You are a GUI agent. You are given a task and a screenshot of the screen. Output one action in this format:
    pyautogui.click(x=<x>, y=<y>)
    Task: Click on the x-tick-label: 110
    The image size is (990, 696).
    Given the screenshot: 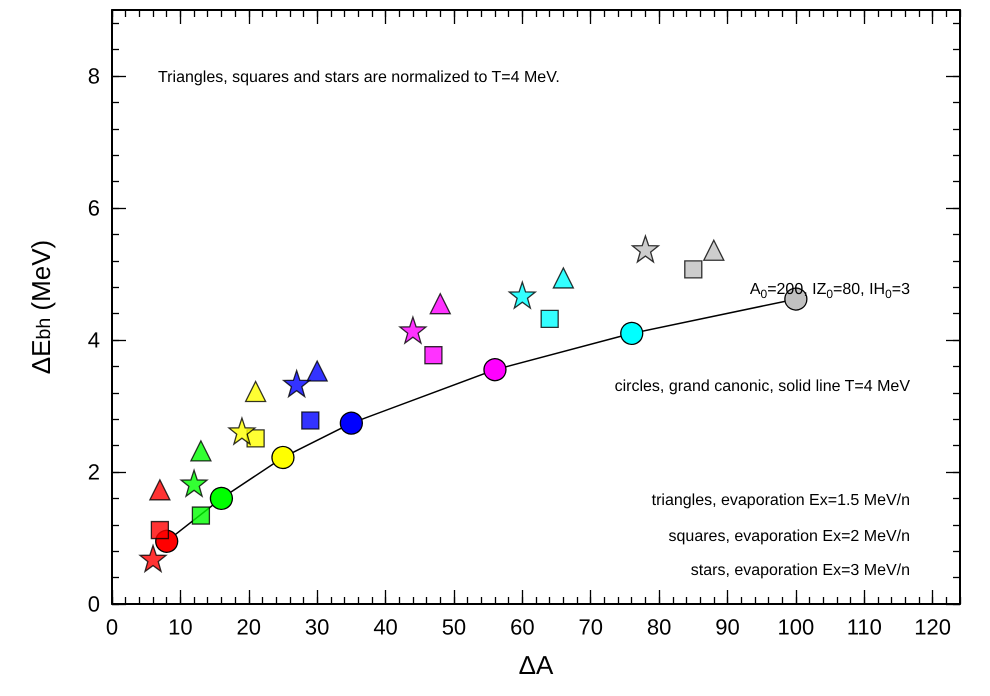 What is the action you would take?
    pyautogui.click(x=864, y=627)
    